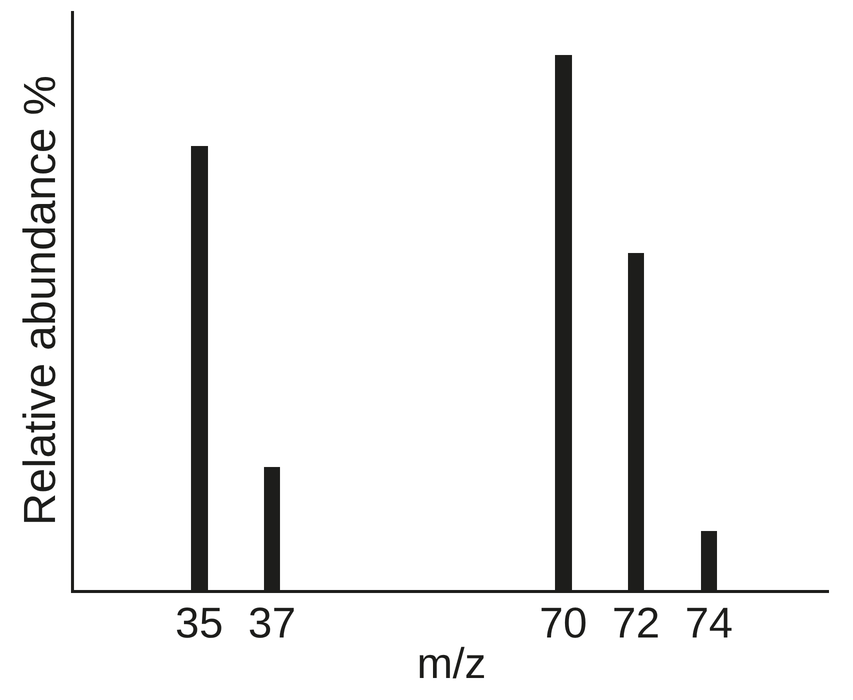 The width and height of the screenshot is (853, 700). Describe the element at coordinates (272, 624) in the screenshot. I see `x-tick-label: 37` at that location.